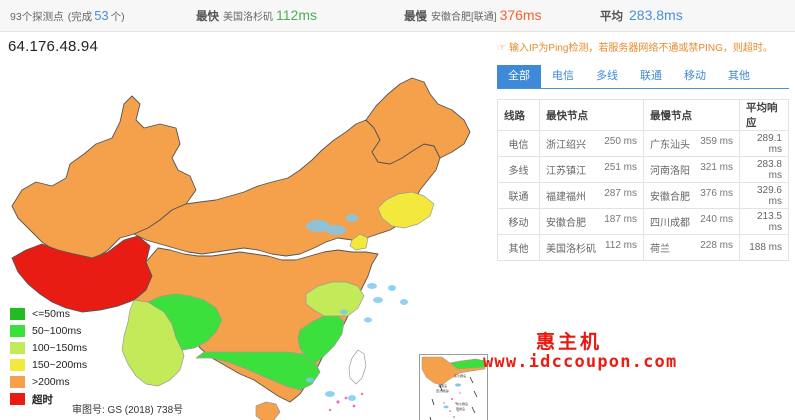  Describe the element at coordinates (452, 396) in the screenshot. I see `inset-sea-marks` at that location.